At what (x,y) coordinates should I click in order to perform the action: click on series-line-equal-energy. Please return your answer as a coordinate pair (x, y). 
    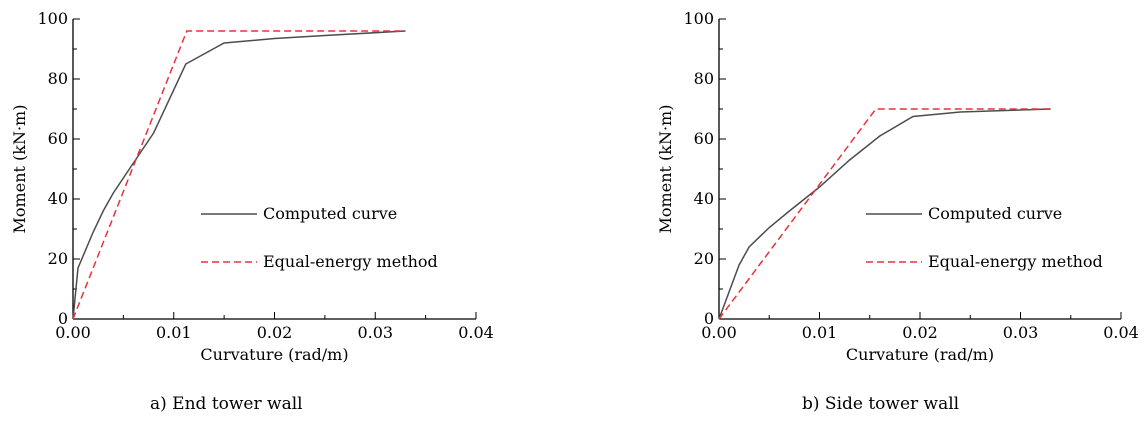
    Looking at the image, I should click on (884, 214).